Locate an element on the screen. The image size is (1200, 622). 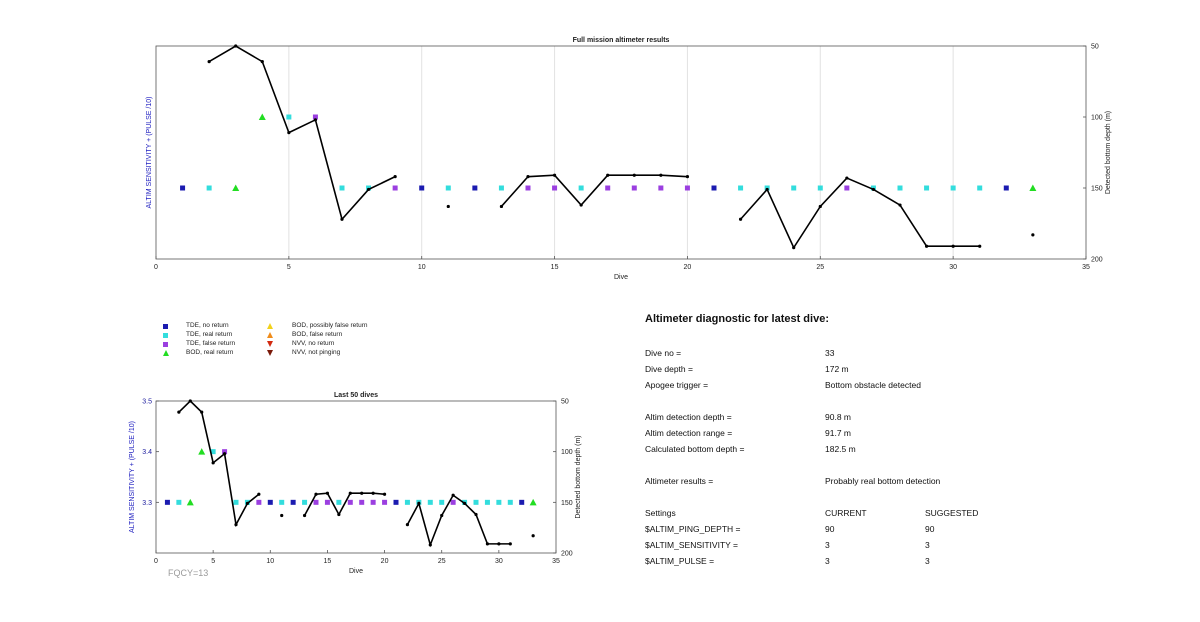
legend-marker-nvv-not-pinging is located at coordinates (270, 353).